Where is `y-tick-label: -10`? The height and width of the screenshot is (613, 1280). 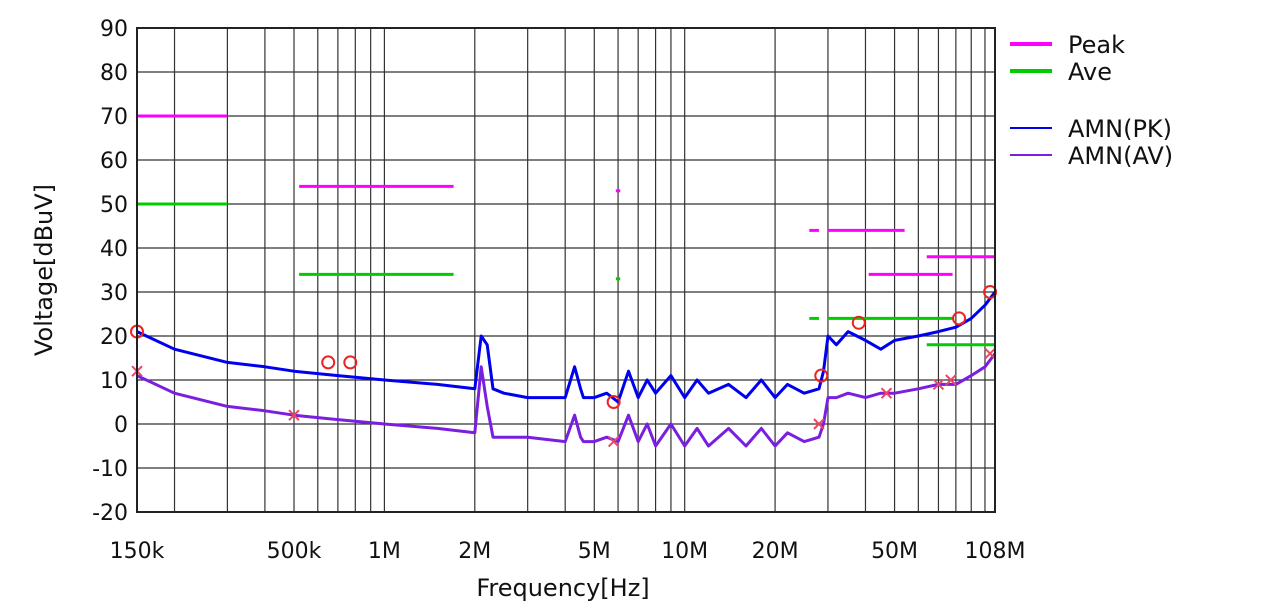
y-tick-label: -10 is located at coordinates (110, 469).